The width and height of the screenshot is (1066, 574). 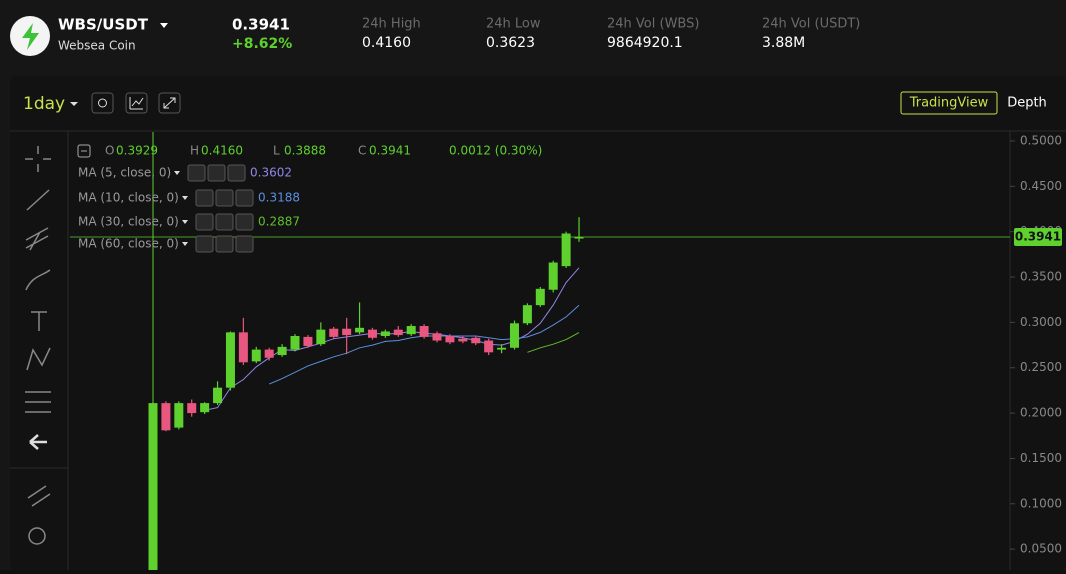 I want to click on settings-icon, so click(x=102, y=103).